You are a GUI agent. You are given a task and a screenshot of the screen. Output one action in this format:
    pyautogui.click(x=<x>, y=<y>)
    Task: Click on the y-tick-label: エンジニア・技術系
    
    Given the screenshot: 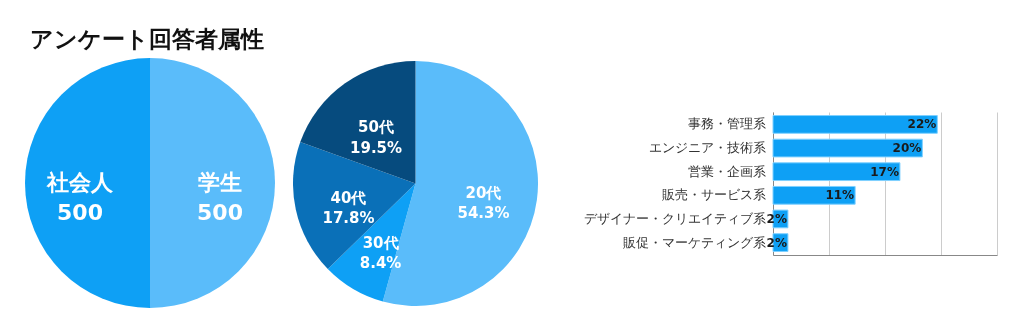 What is the action you would take?
    pyautogui.click(x=707, y=148)
    